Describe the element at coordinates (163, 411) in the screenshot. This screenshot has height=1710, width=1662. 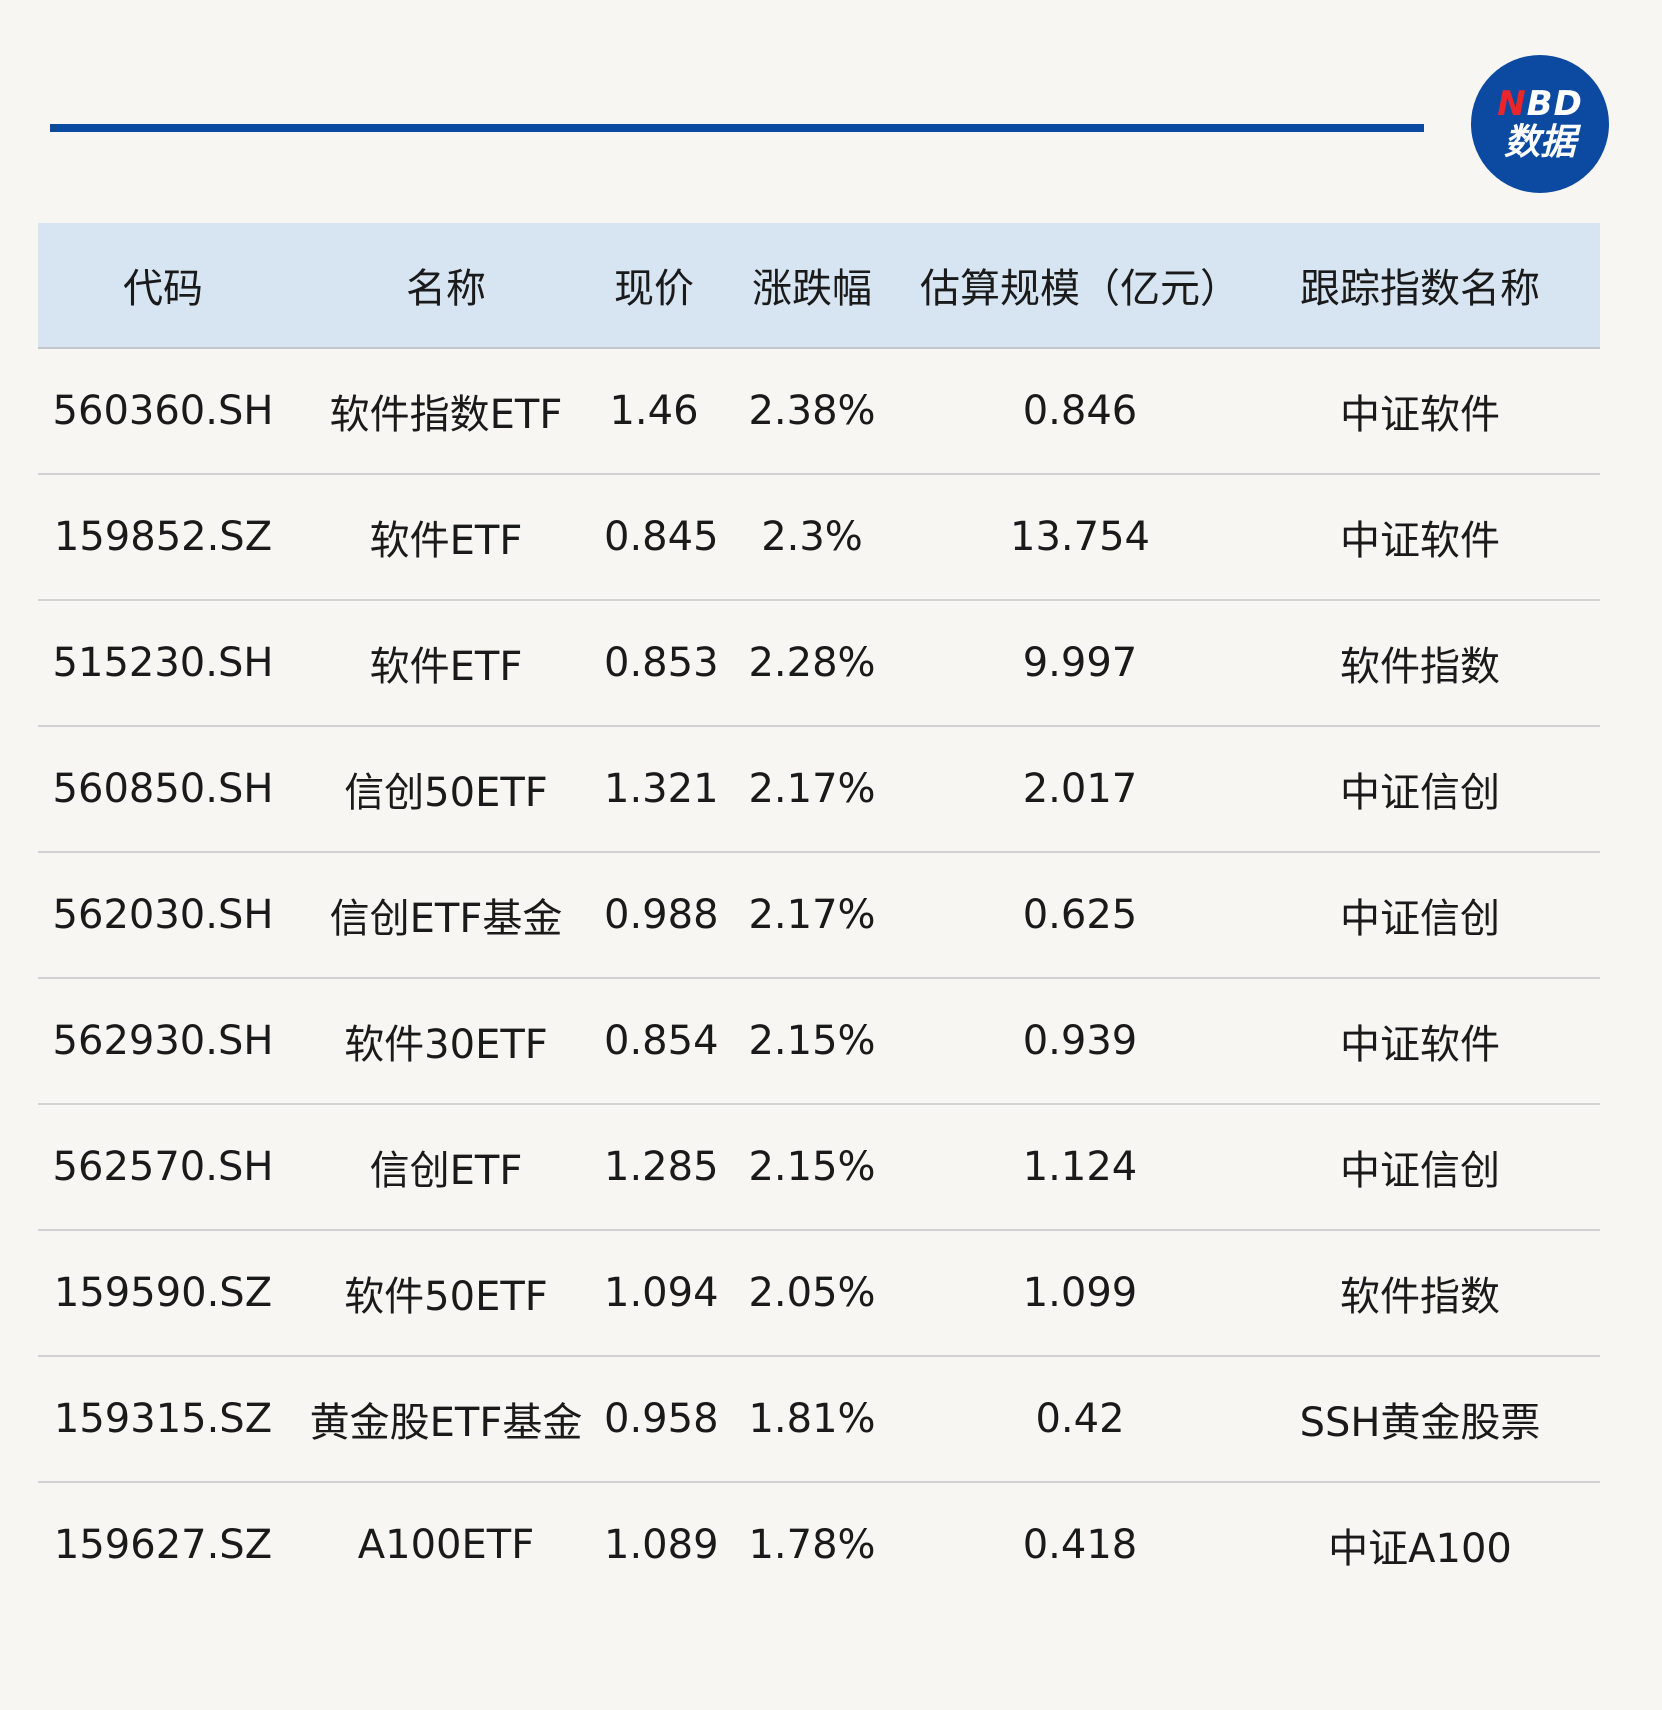
I see `cell-code: 560360.SH` at that location.